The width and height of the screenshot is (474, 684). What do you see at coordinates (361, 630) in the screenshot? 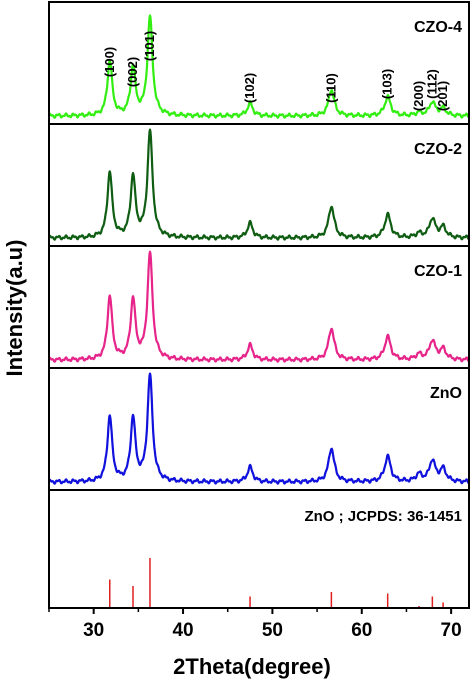
I see `x-tick-label: 60` at bounding box center [361, 630].